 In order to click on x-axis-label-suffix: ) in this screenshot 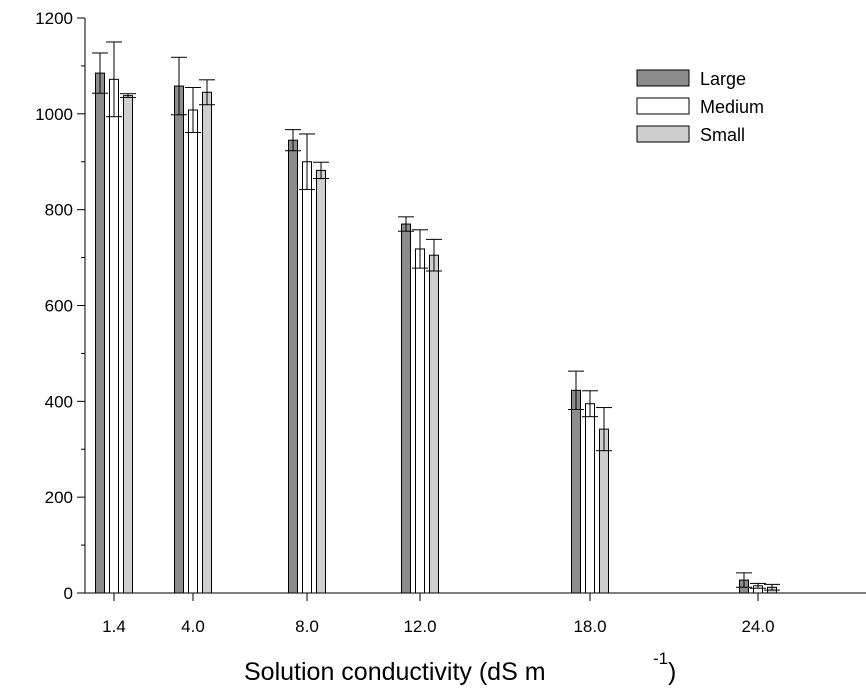, I will do `click(672, 672)`.